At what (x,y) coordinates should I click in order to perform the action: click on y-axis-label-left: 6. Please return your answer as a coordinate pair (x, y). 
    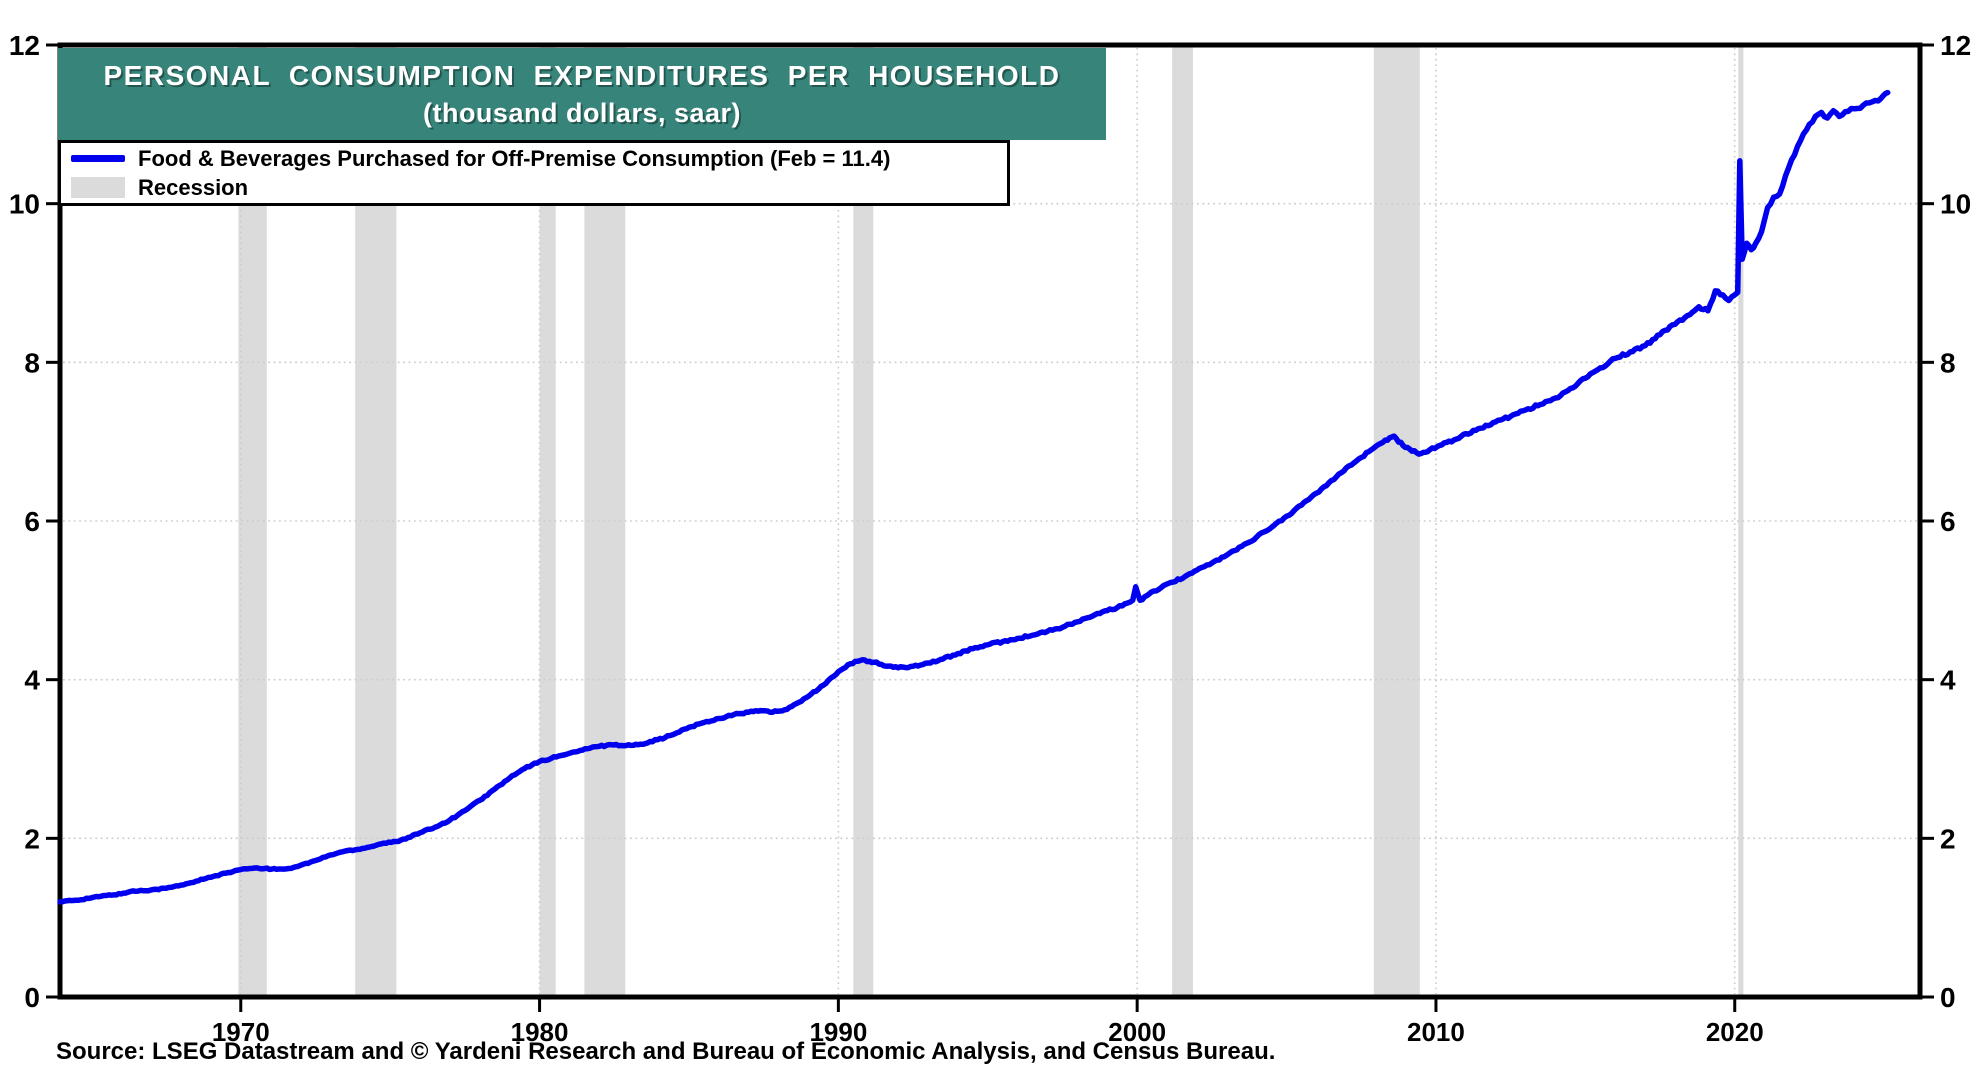
    Looking at the image, I should click on (32, 521).